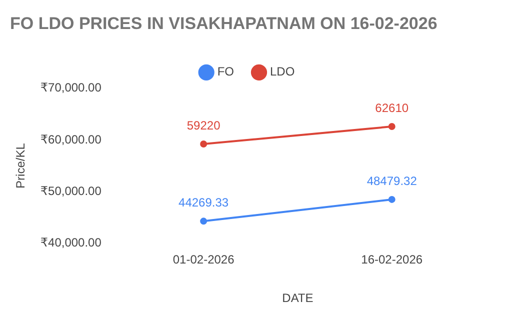 The height and width of the screenshot is (320, 506). I want to click on chart-title: FO LDO PRICES IN VISAKHAPATNAM ON 16-02-2026, so click(224, 23).